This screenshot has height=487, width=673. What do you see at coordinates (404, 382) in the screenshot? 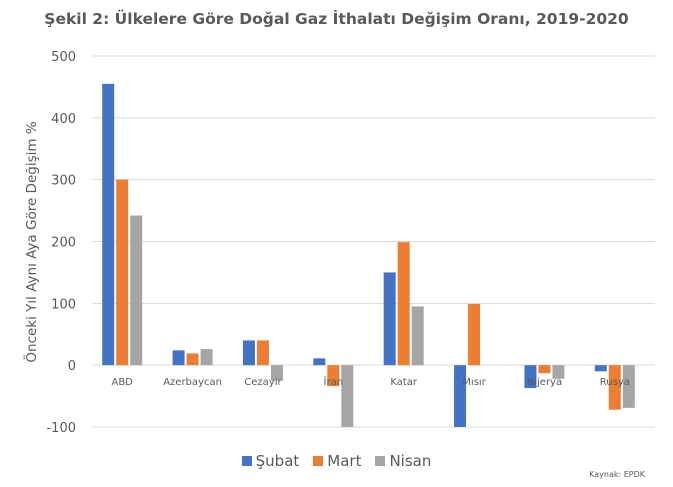
I see `x-tick-label: Katar` at bounding box center [404, 382].